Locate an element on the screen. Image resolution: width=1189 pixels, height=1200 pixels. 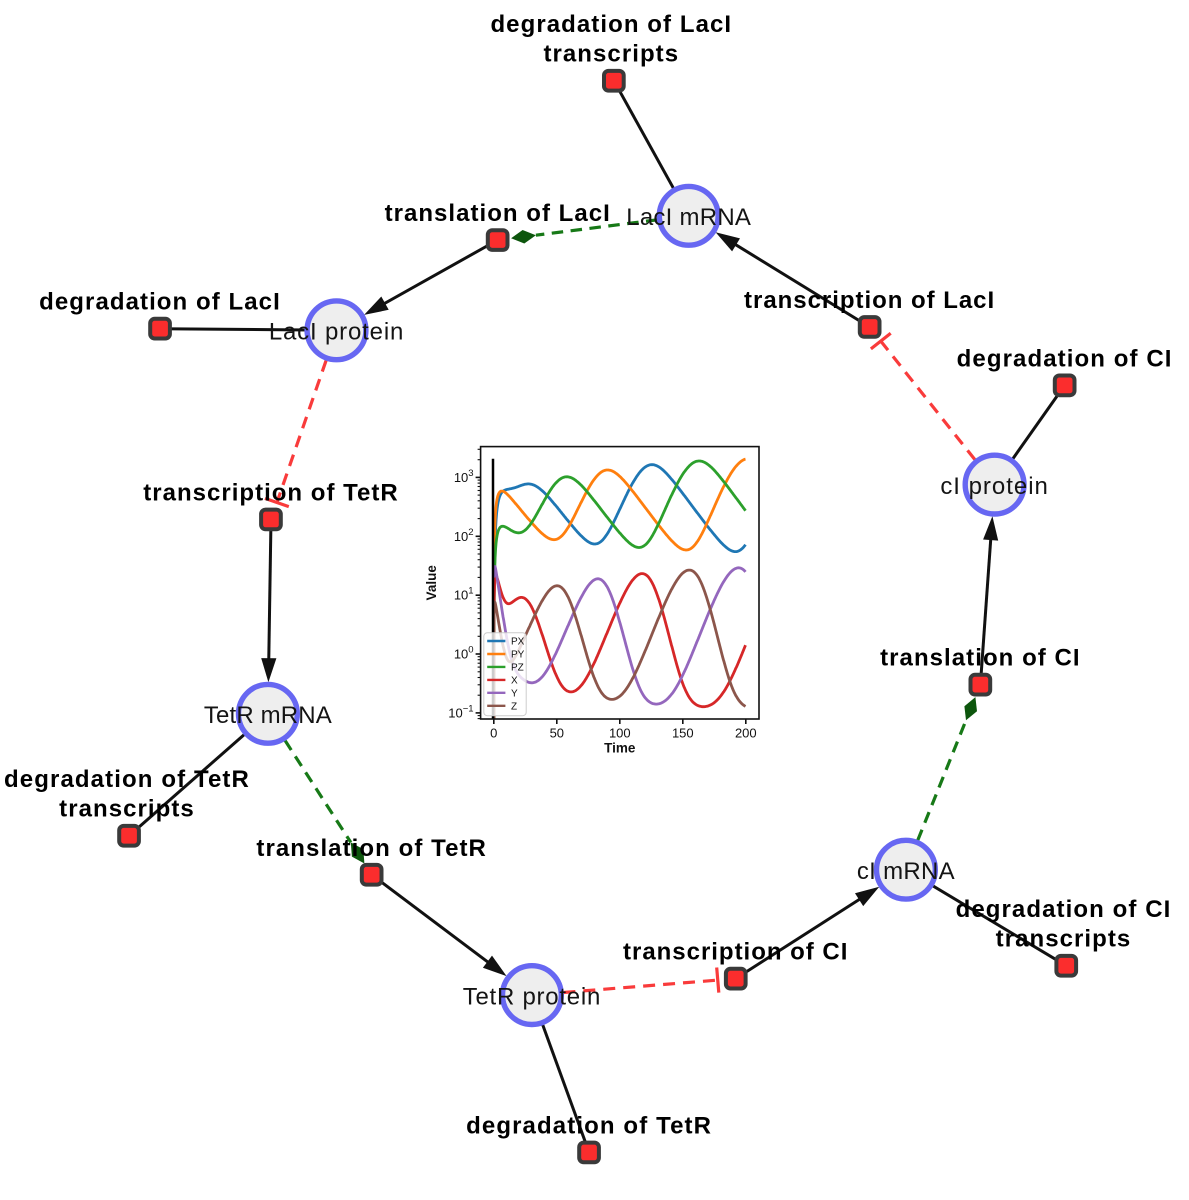
svg-text: transcription of CI is located at coordinates (735, 952).